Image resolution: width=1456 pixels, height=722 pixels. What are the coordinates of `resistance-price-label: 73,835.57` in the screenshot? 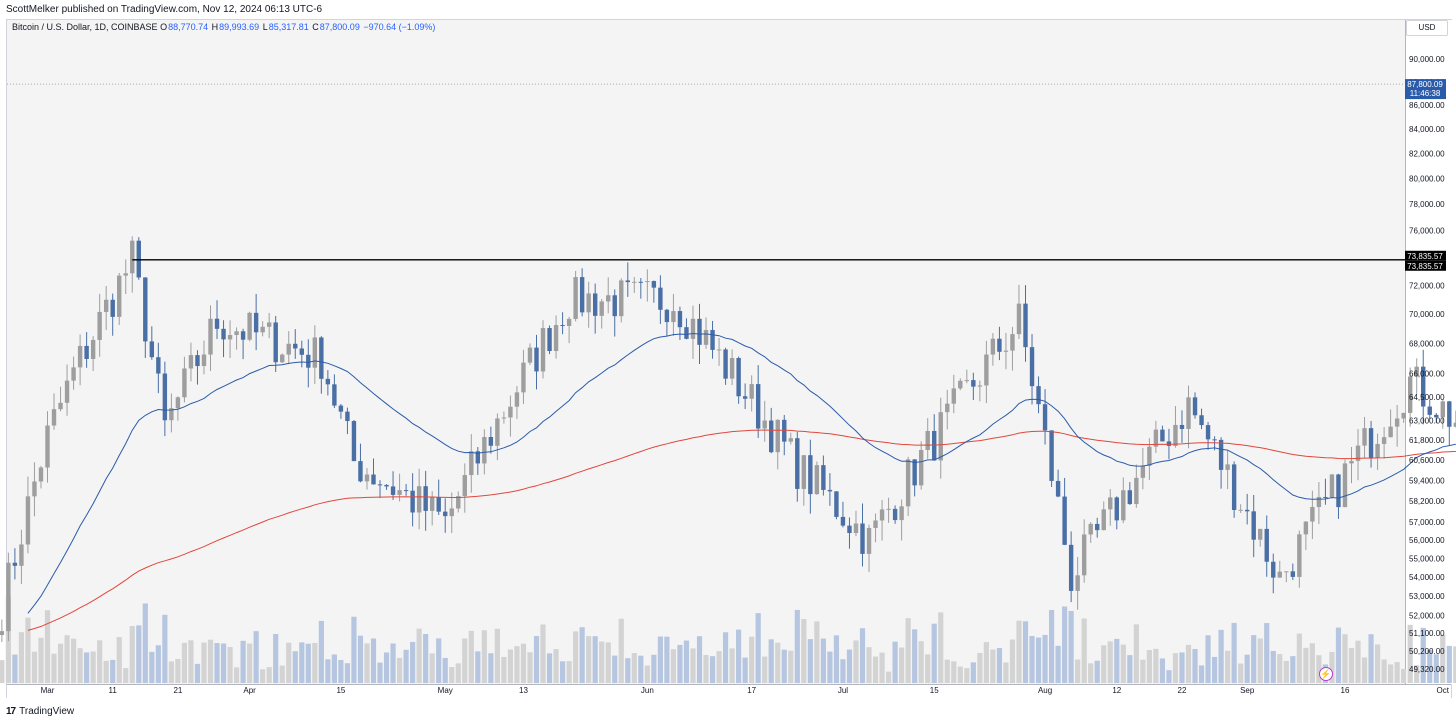 It's located at (1425, 266).